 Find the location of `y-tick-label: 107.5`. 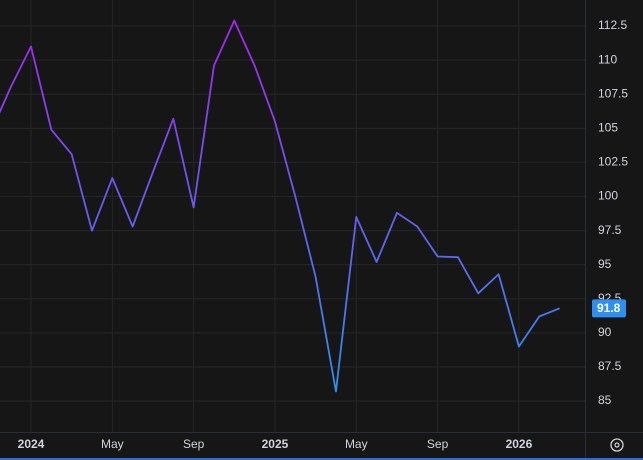

y-tick-label: 107.5 is located at coordinates (613, 93).